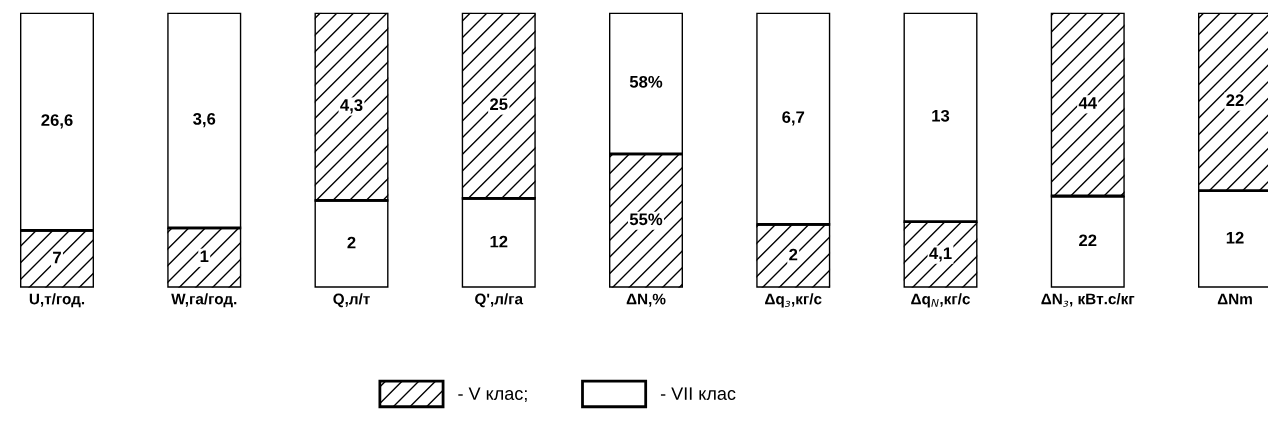 The image size is (1268, 423). I want to click on legend-label: - V клас;, so click(492, 395).